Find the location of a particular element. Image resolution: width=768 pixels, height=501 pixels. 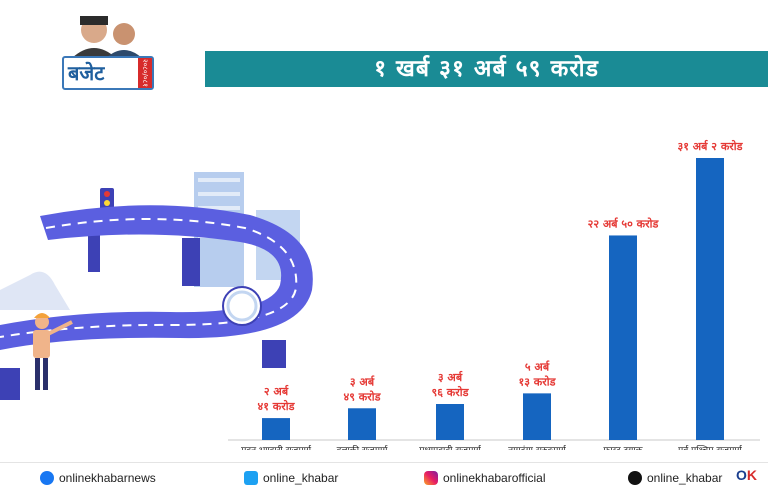

instagram-icon is located at coordinates (431, 478).